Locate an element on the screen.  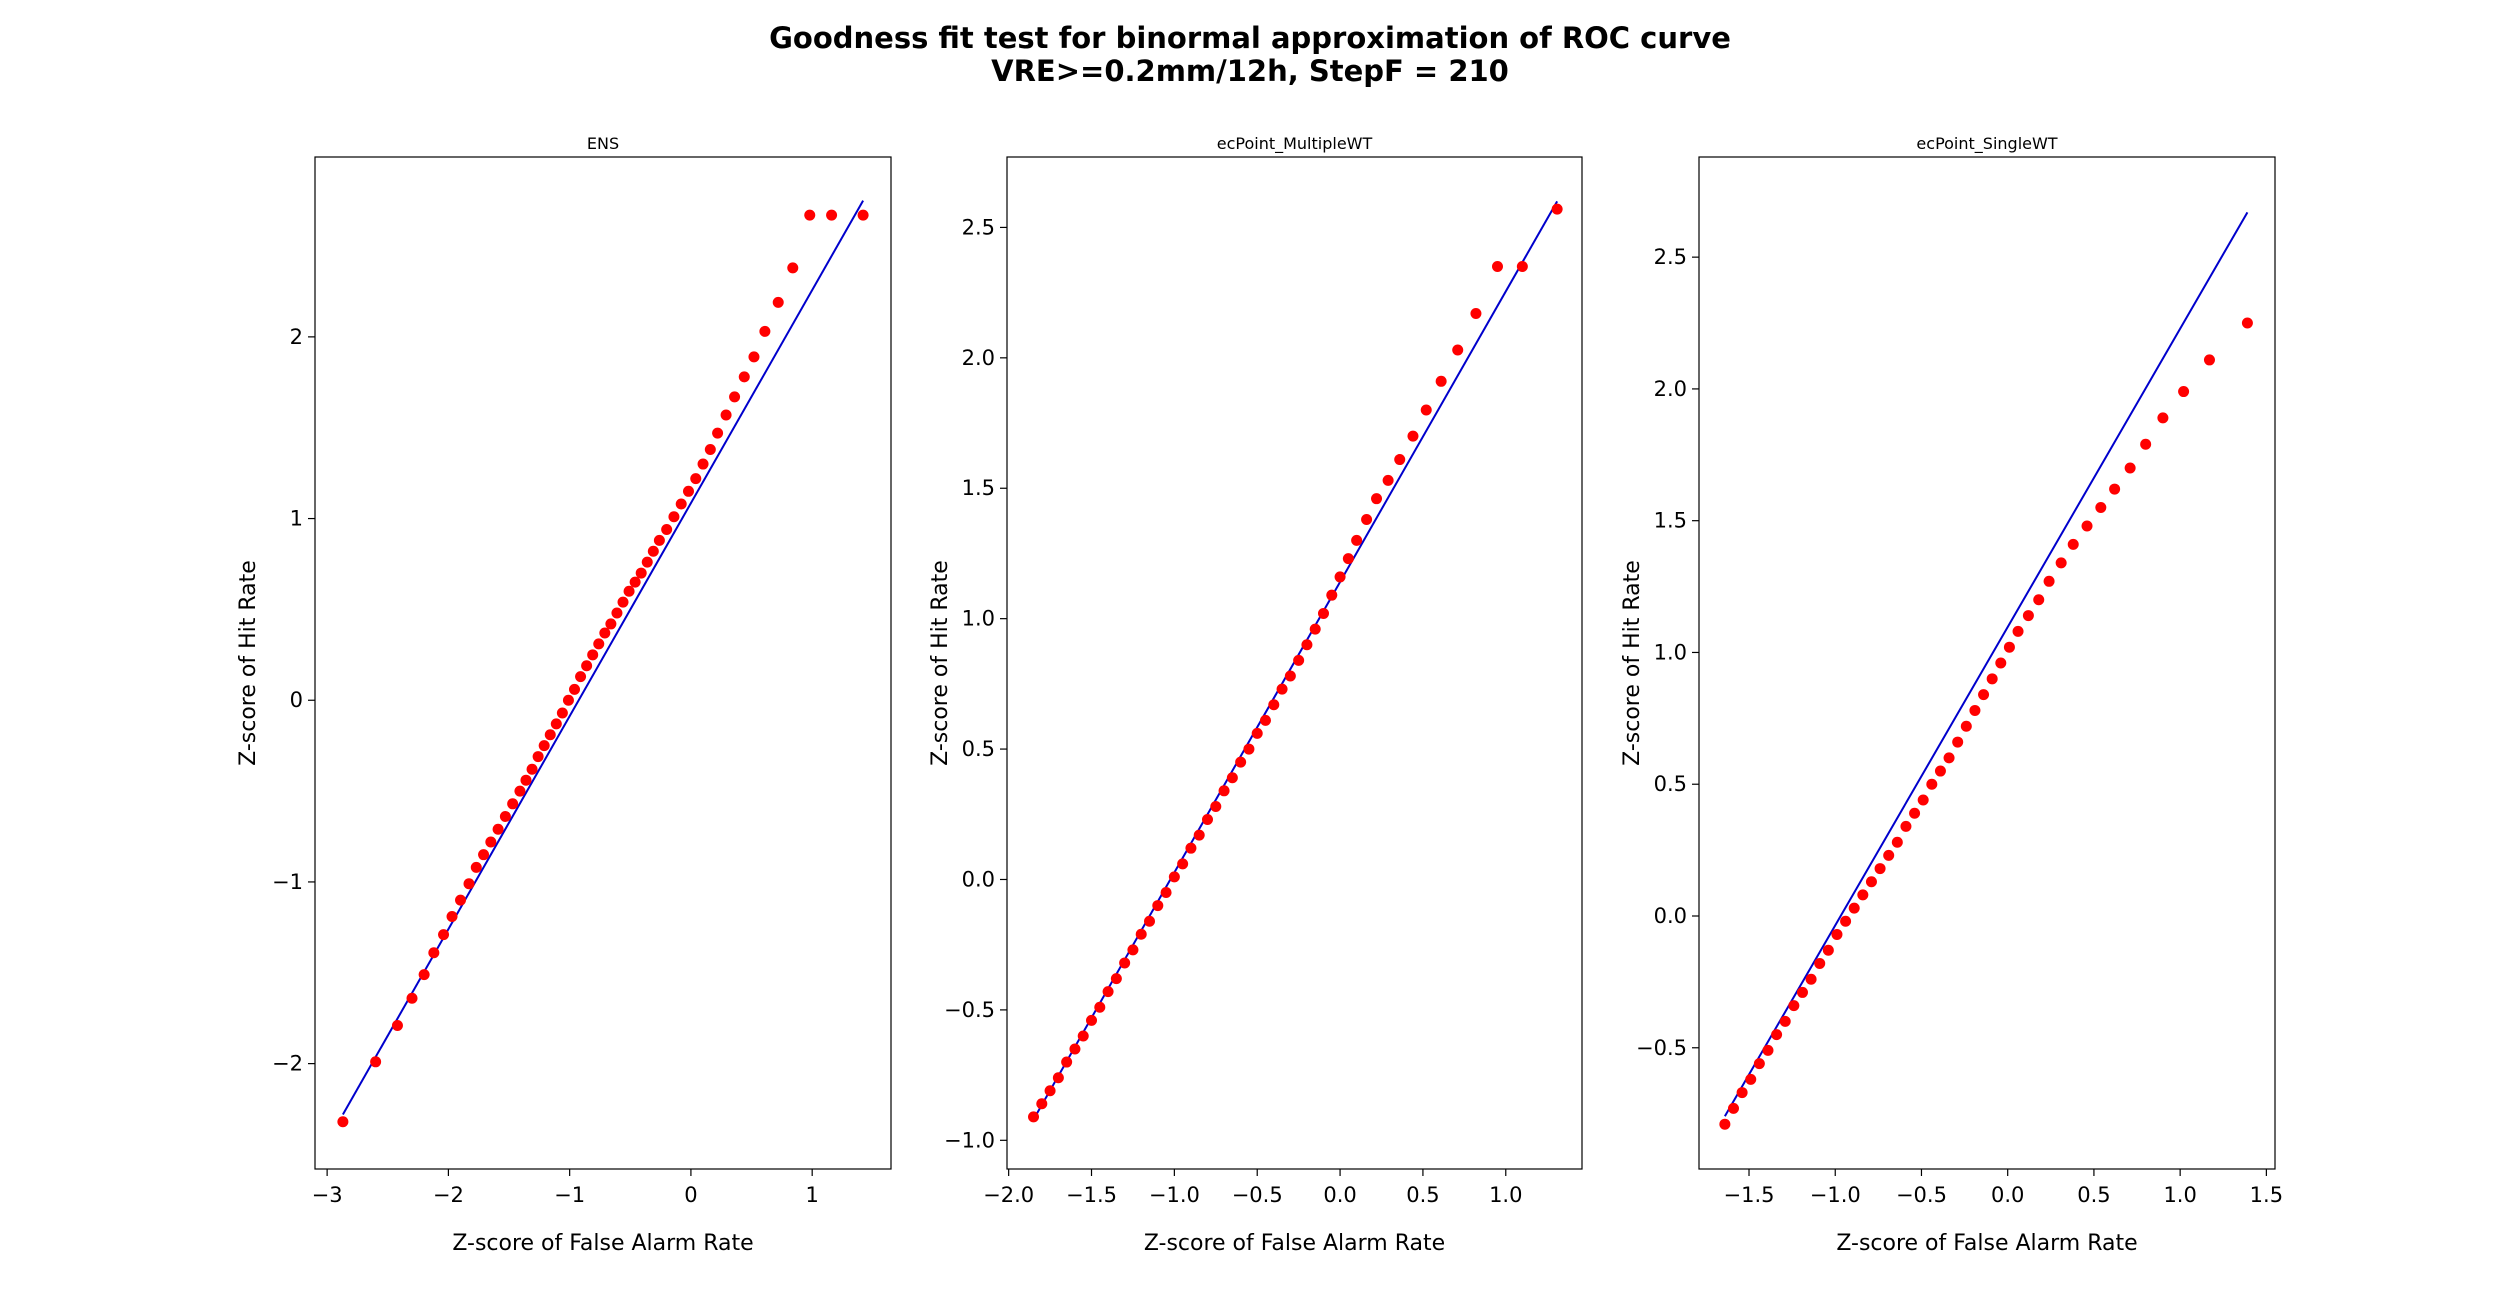
y-tick-label: 0 is located at coordinates (296, 700).